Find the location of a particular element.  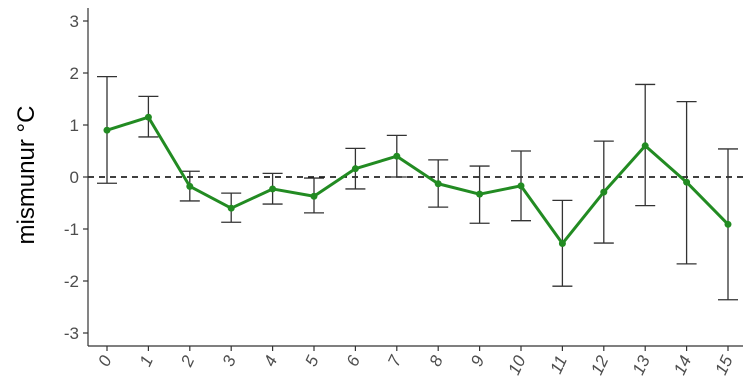

x-tick-label: 3 is located at coordinates (229, 360).